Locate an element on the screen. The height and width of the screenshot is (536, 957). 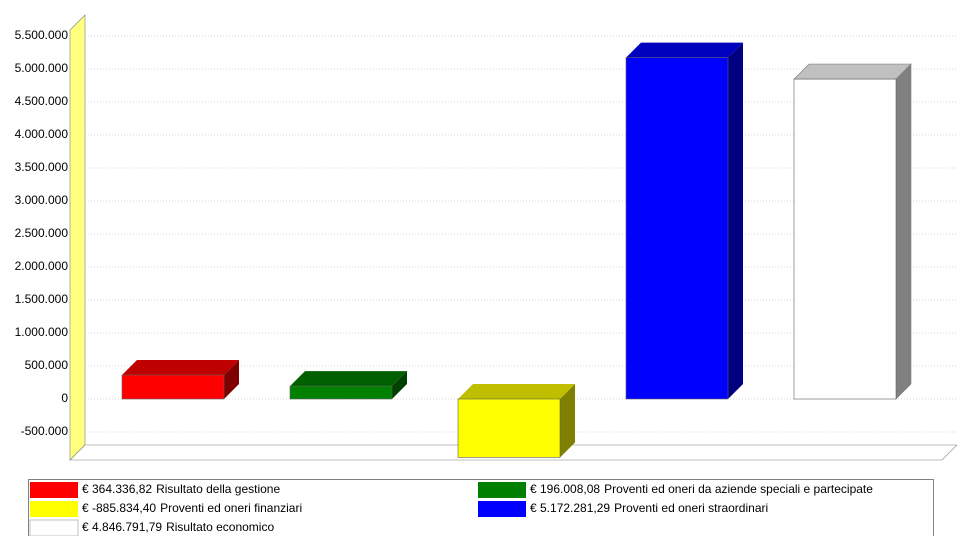
legend-label: € 4.846.791,79 Risultato economico is located at coordinates (178, 527).